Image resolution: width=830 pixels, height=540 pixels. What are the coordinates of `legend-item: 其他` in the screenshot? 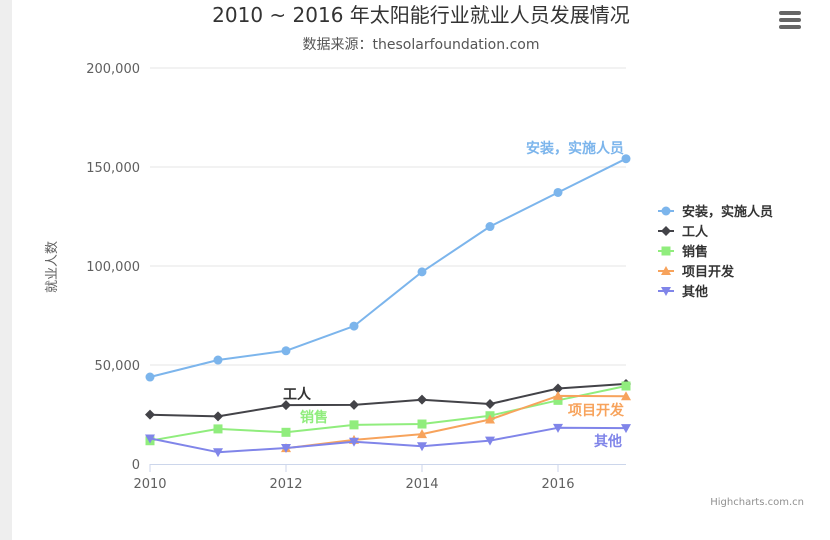 It's located at (683, 292).